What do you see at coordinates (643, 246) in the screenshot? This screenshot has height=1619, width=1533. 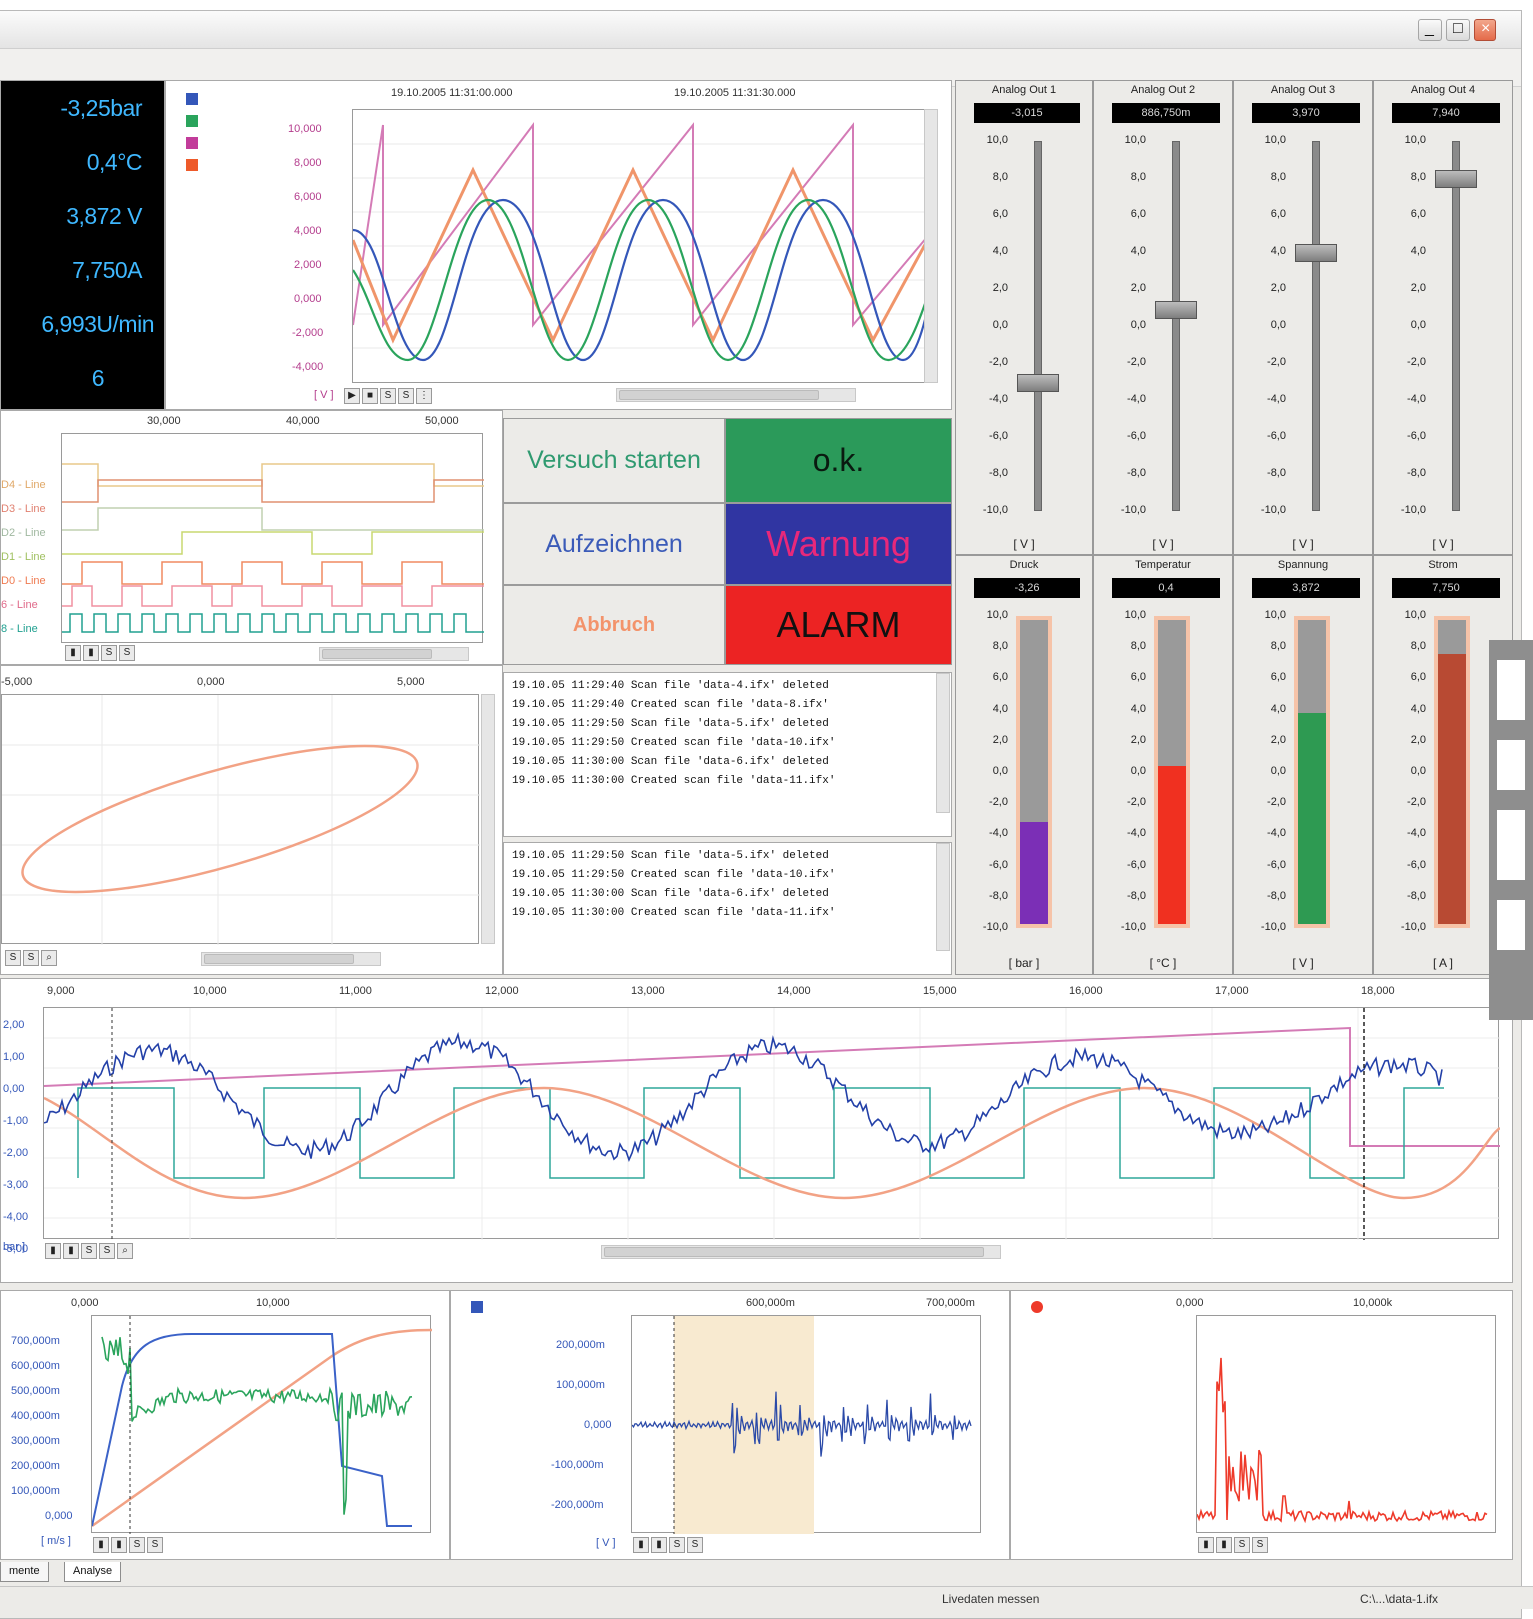 I see `top-chart-plot` at bounding box center [643, 246].